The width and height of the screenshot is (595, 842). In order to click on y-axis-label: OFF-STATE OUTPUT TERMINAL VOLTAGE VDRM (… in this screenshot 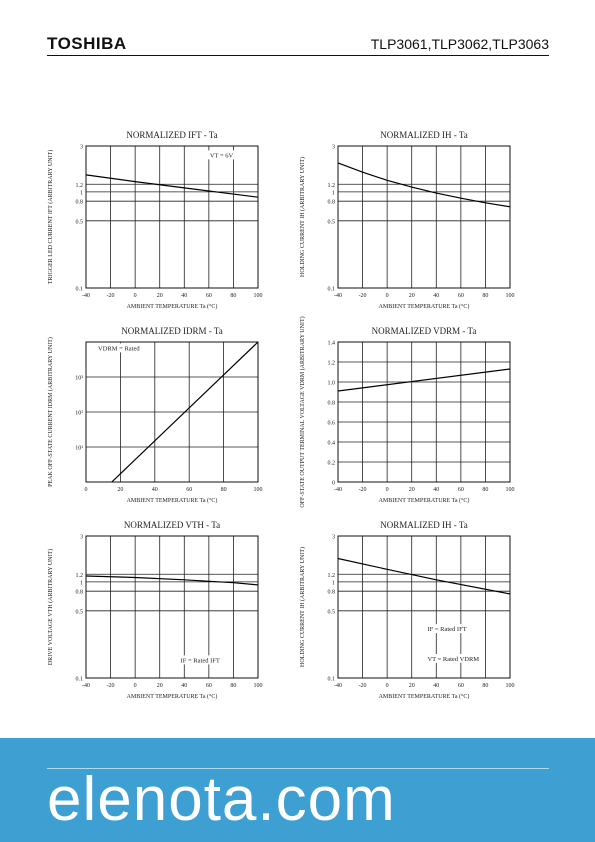, I will do `click(302, 411)`.